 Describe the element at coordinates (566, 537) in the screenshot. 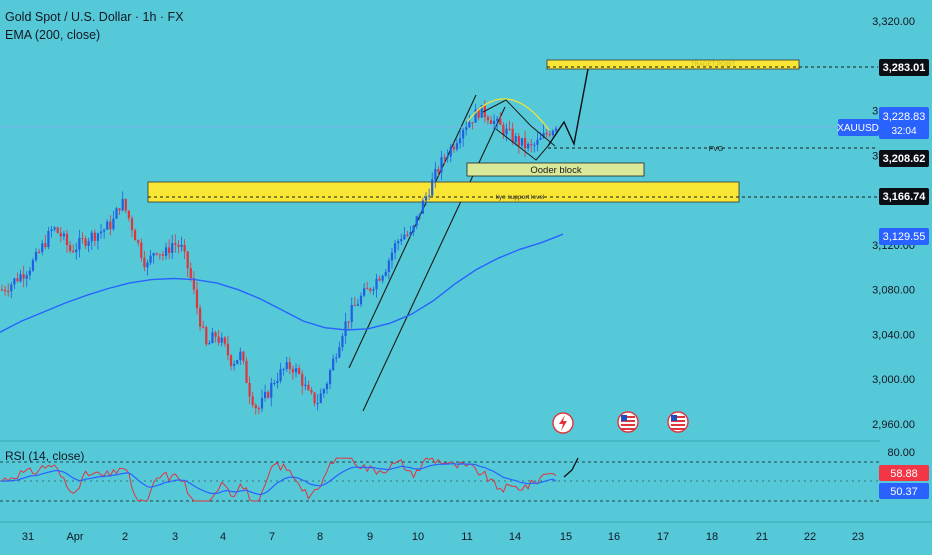

I see `time-tick-label: 15` at that location.